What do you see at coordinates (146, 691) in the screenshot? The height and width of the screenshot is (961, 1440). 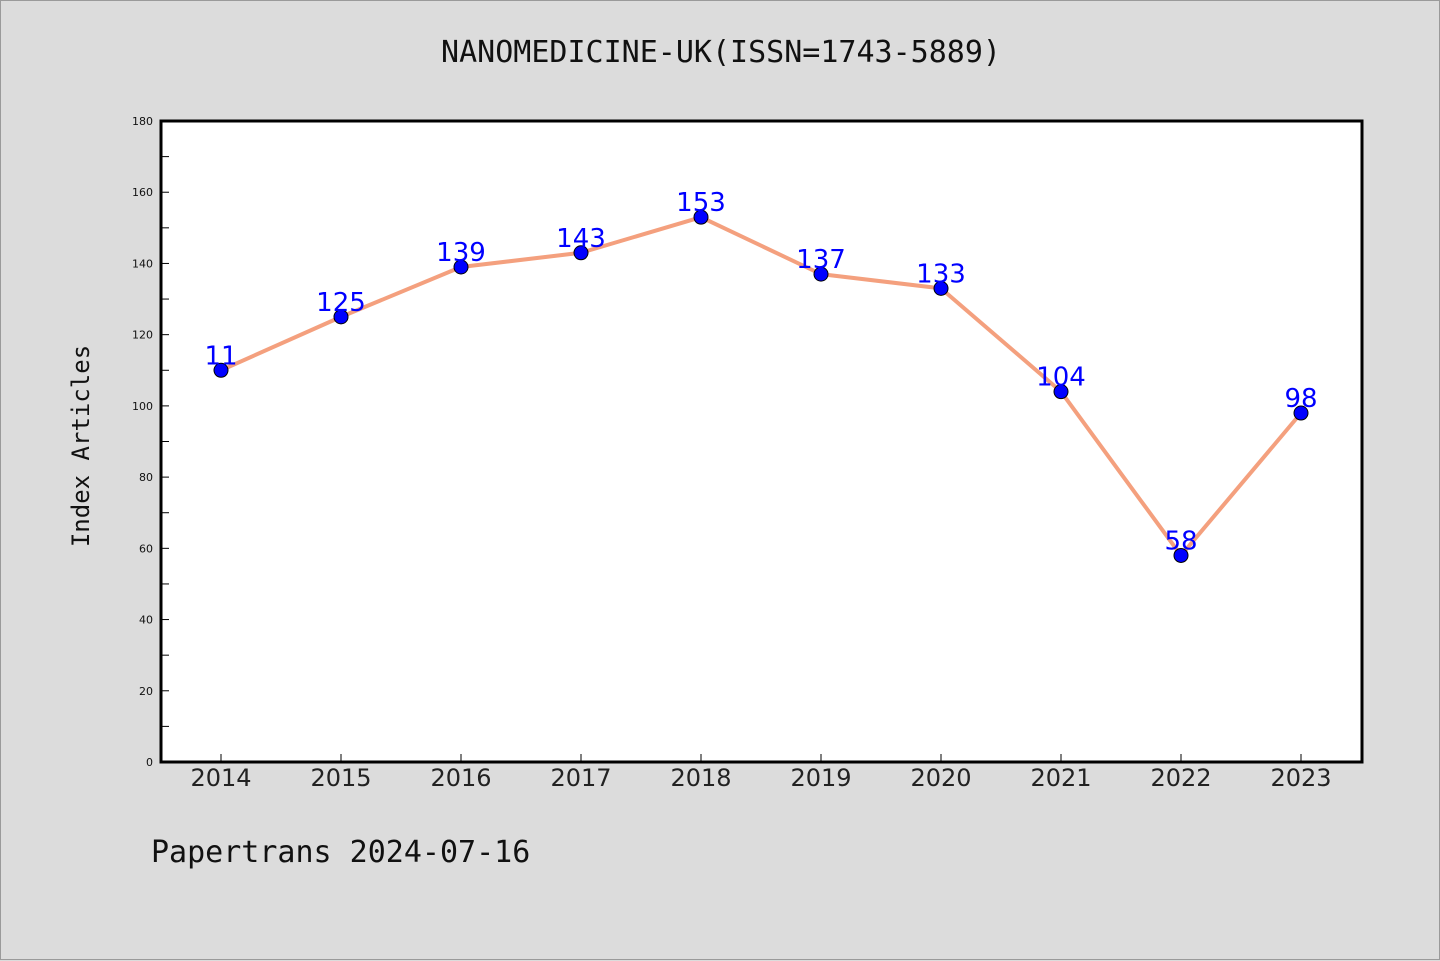 I see `y-tick-label: 20` at bounding box center [146, 691].